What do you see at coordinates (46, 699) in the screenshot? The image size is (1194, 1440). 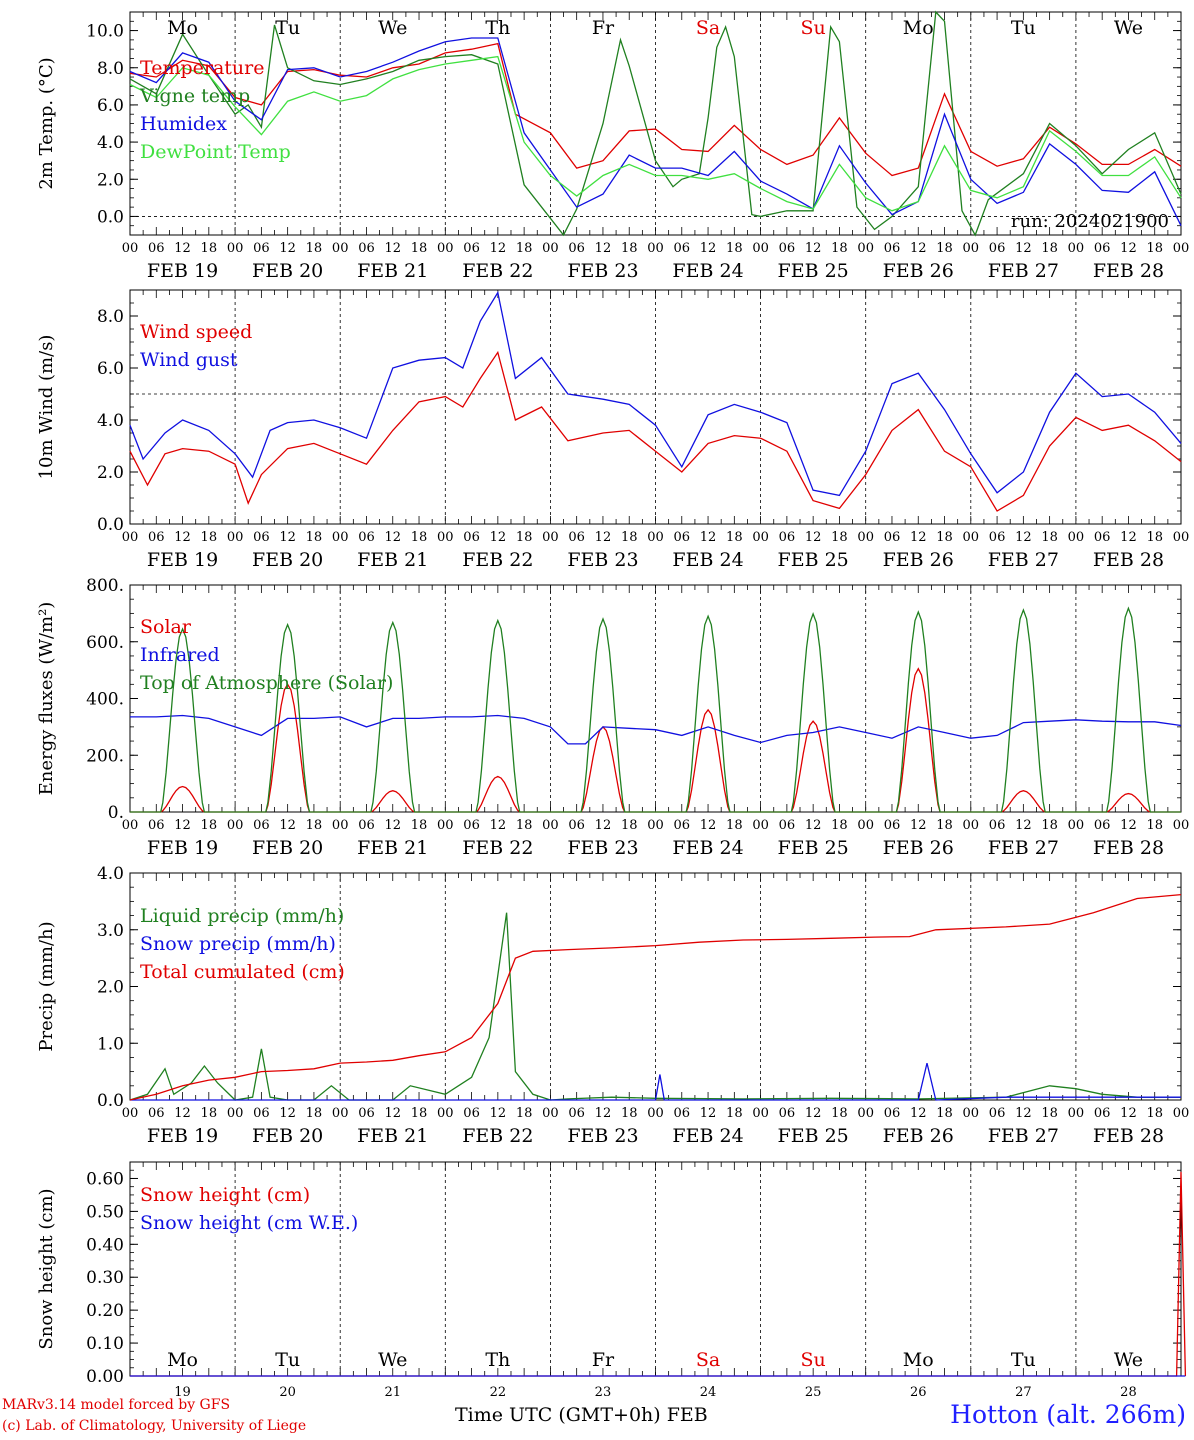 I see `y-axis-label: Energy fluxes (W/m²)` at bounding box center [46, 699].